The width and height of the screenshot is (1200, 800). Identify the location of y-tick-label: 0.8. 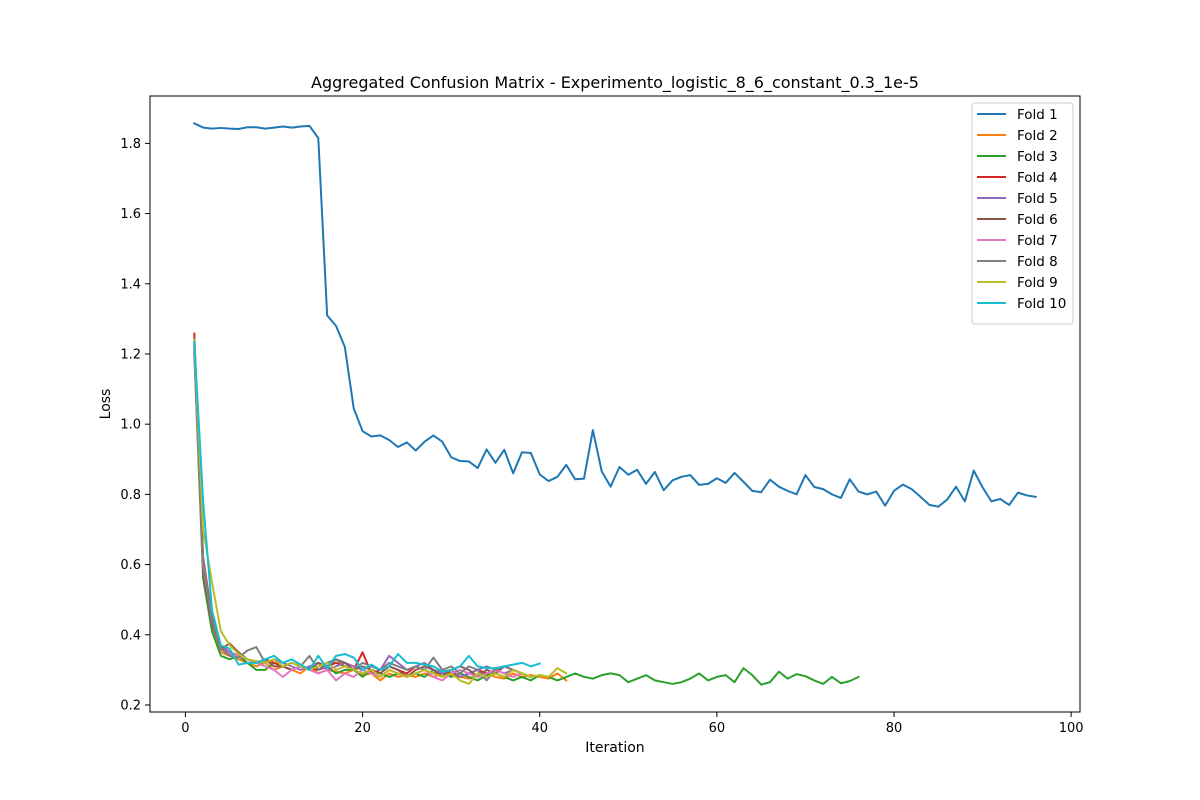
(130, 495).